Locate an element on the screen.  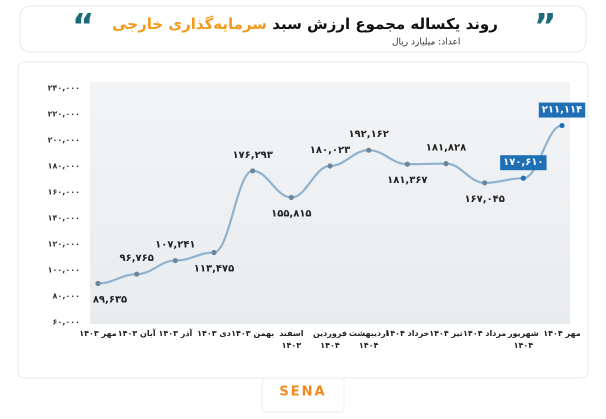
title-main: روند یکساله مجموع ارزش سبد is located at coordinates (385, 24).